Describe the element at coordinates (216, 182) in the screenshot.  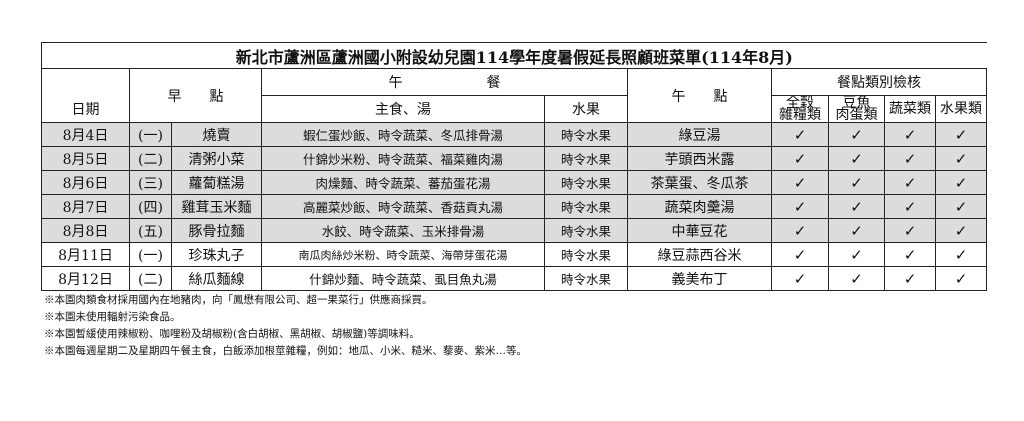
I see `breakfast-cell: 蘿蔔糕湯` at that location.